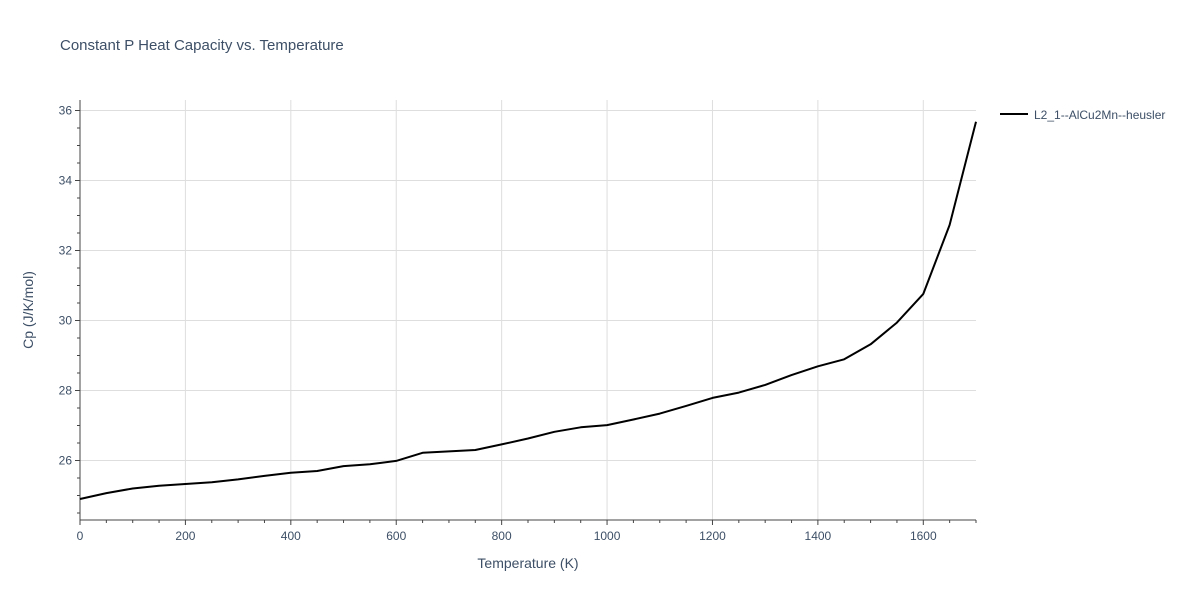 The height and width of the screenshot is (600, 1200). What do you see at coordinates (396, 536) in the screenshot?
I see `x-tick-label: 600` at bounding box center [396, 536].